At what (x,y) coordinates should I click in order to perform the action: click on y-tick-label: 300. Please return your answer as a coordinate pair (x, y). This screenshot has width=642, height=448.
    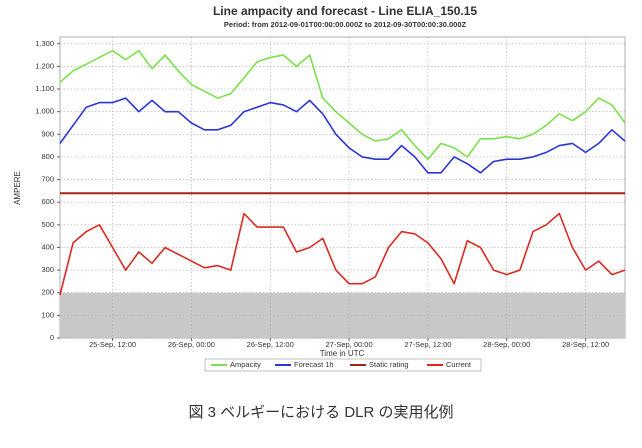
    Looking at the image, I should click on (47, 269).